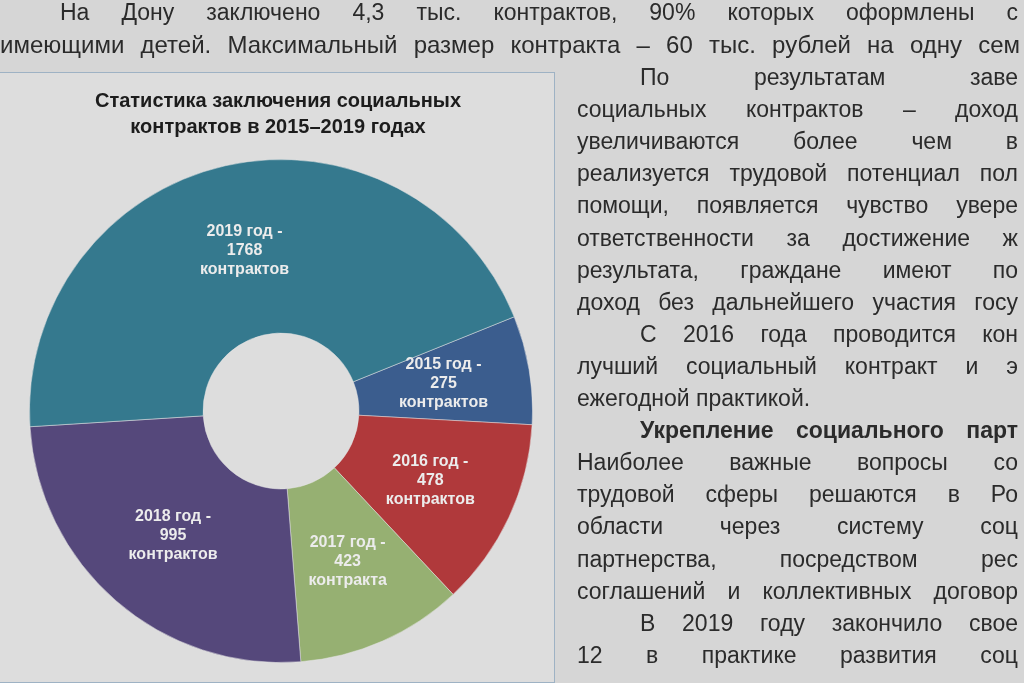 This screenshot has height=683, width=1024. I want to click on chart-title: Статистика заключения социальных контрактов в 2015–2019 годах, so click(278, 113).